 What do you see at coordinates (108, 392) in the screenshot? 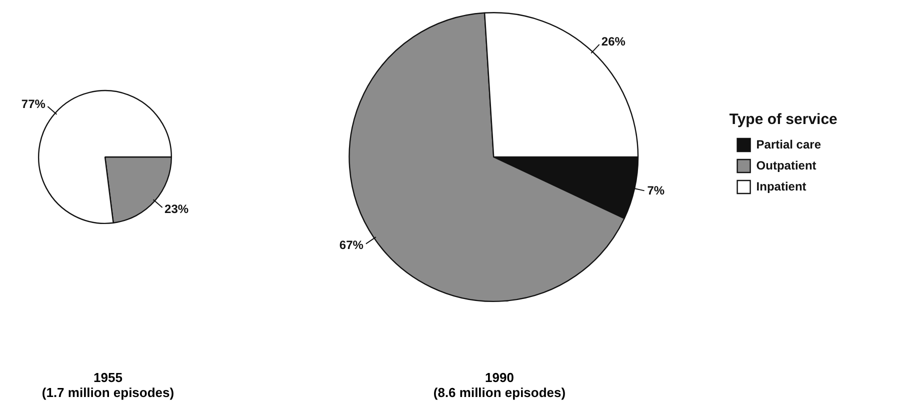
I see `text: (1.7 million episodes)` at bounding box center [108, 392].